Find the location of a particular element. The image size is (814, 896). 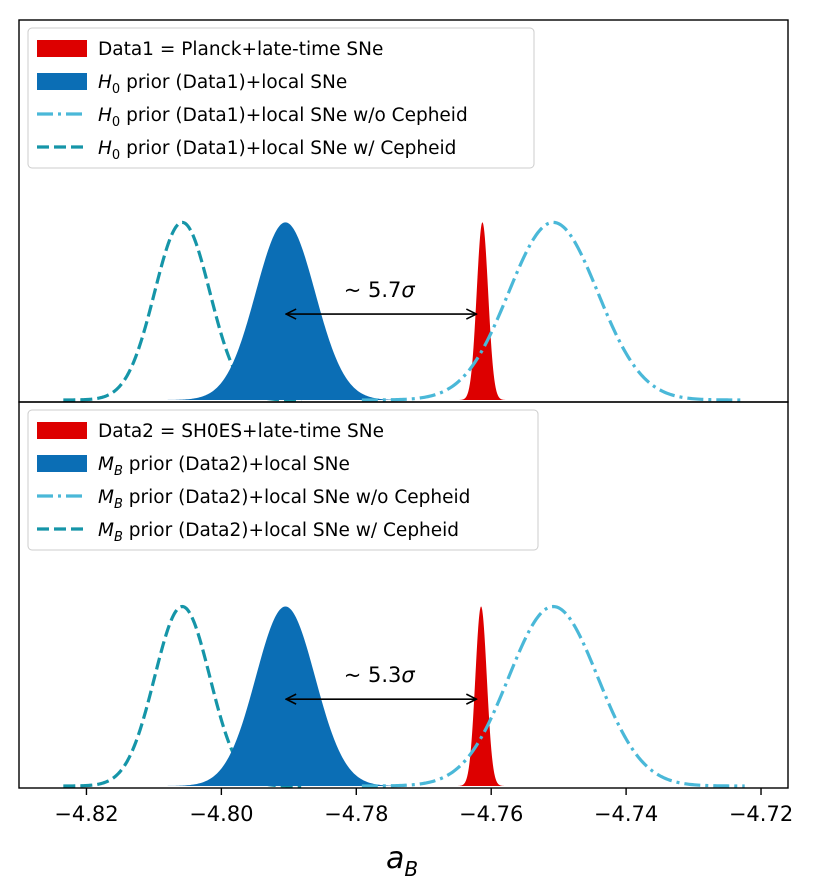

tension-label-panel-1: ~ 5.7σ is located at coordinates (380, 290).